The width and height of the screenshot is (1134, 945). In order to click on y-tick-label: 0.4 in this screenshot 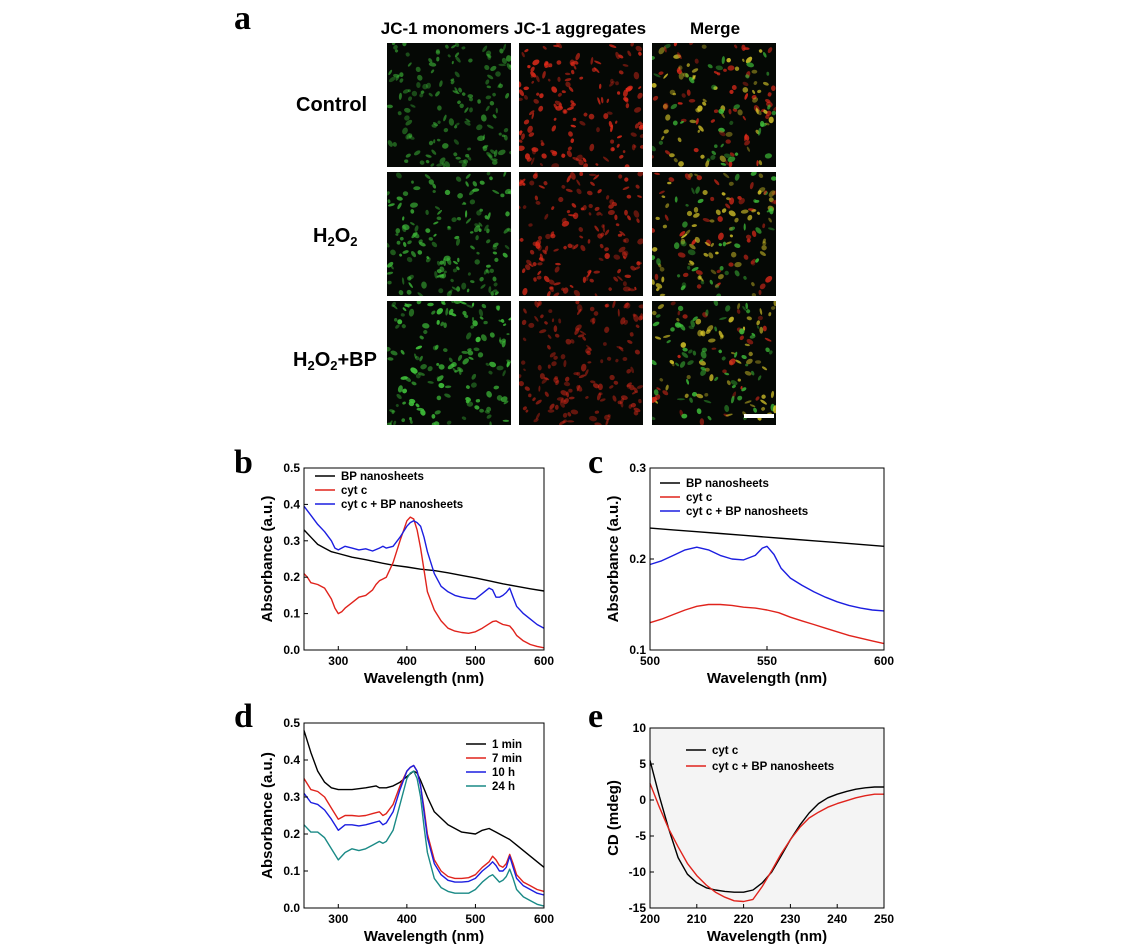, I will do `click(291, 504)`.